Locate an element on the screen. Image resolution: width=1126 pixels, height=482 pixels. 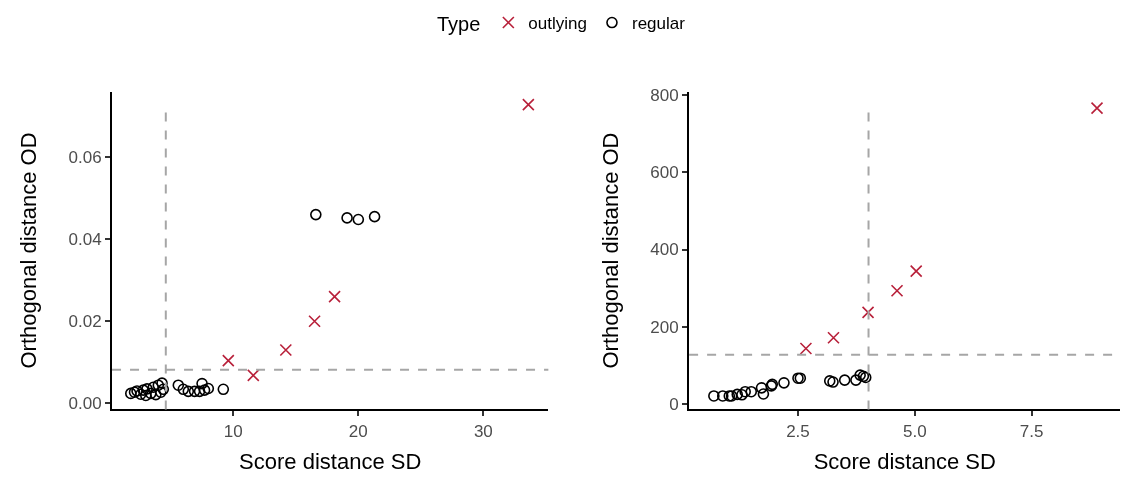
y-tick-label: 600 is located at coordinates (664, 173).